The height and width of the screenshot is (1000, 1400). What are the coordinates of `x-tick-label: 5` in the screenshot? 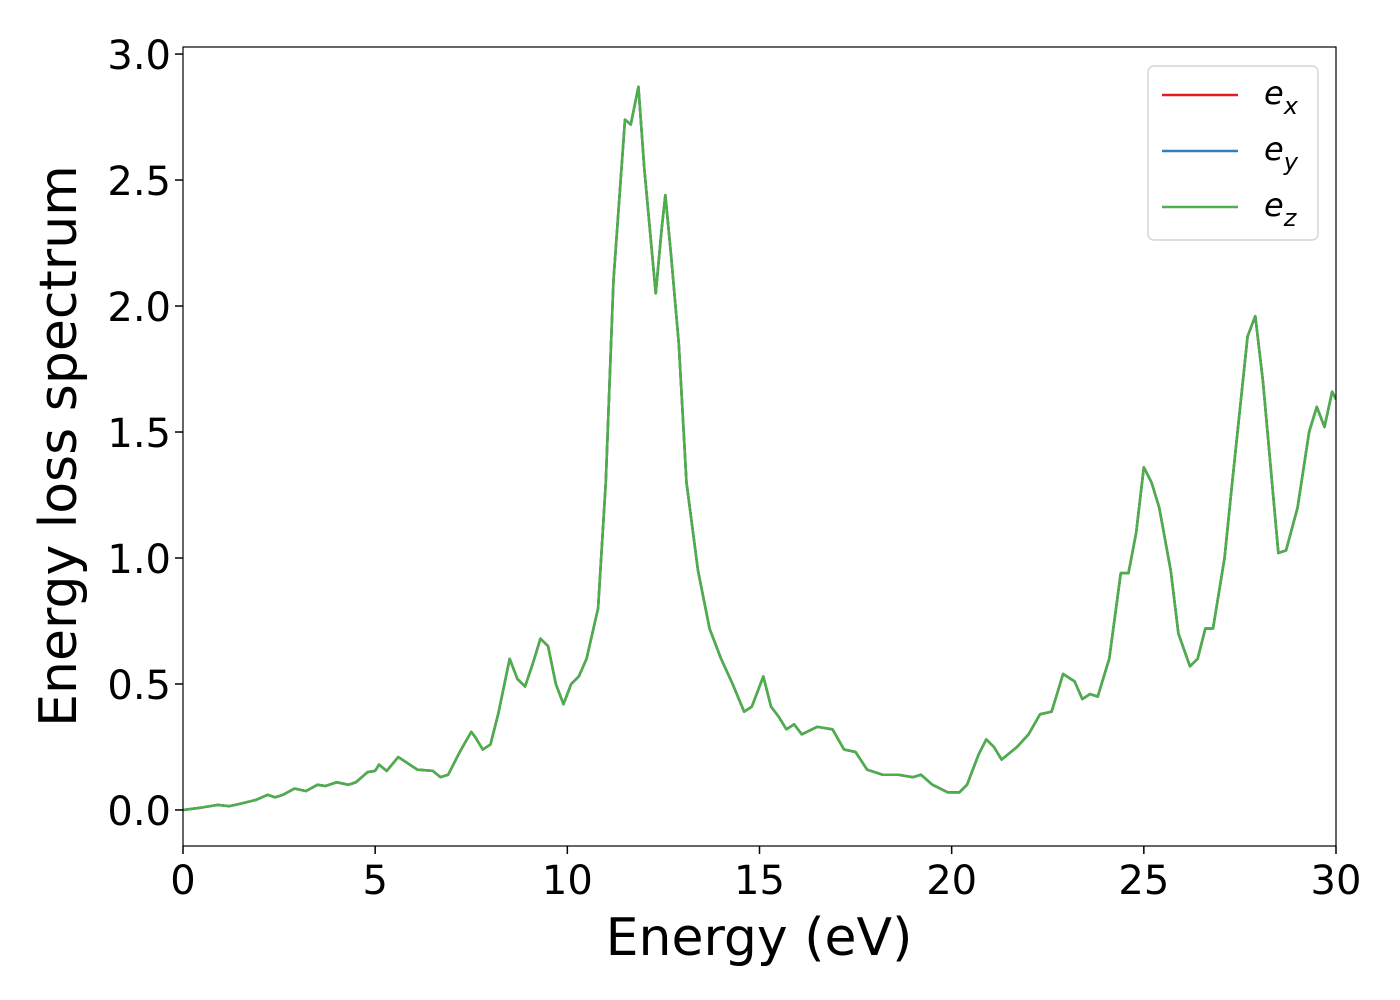 It's located at (374, 881).